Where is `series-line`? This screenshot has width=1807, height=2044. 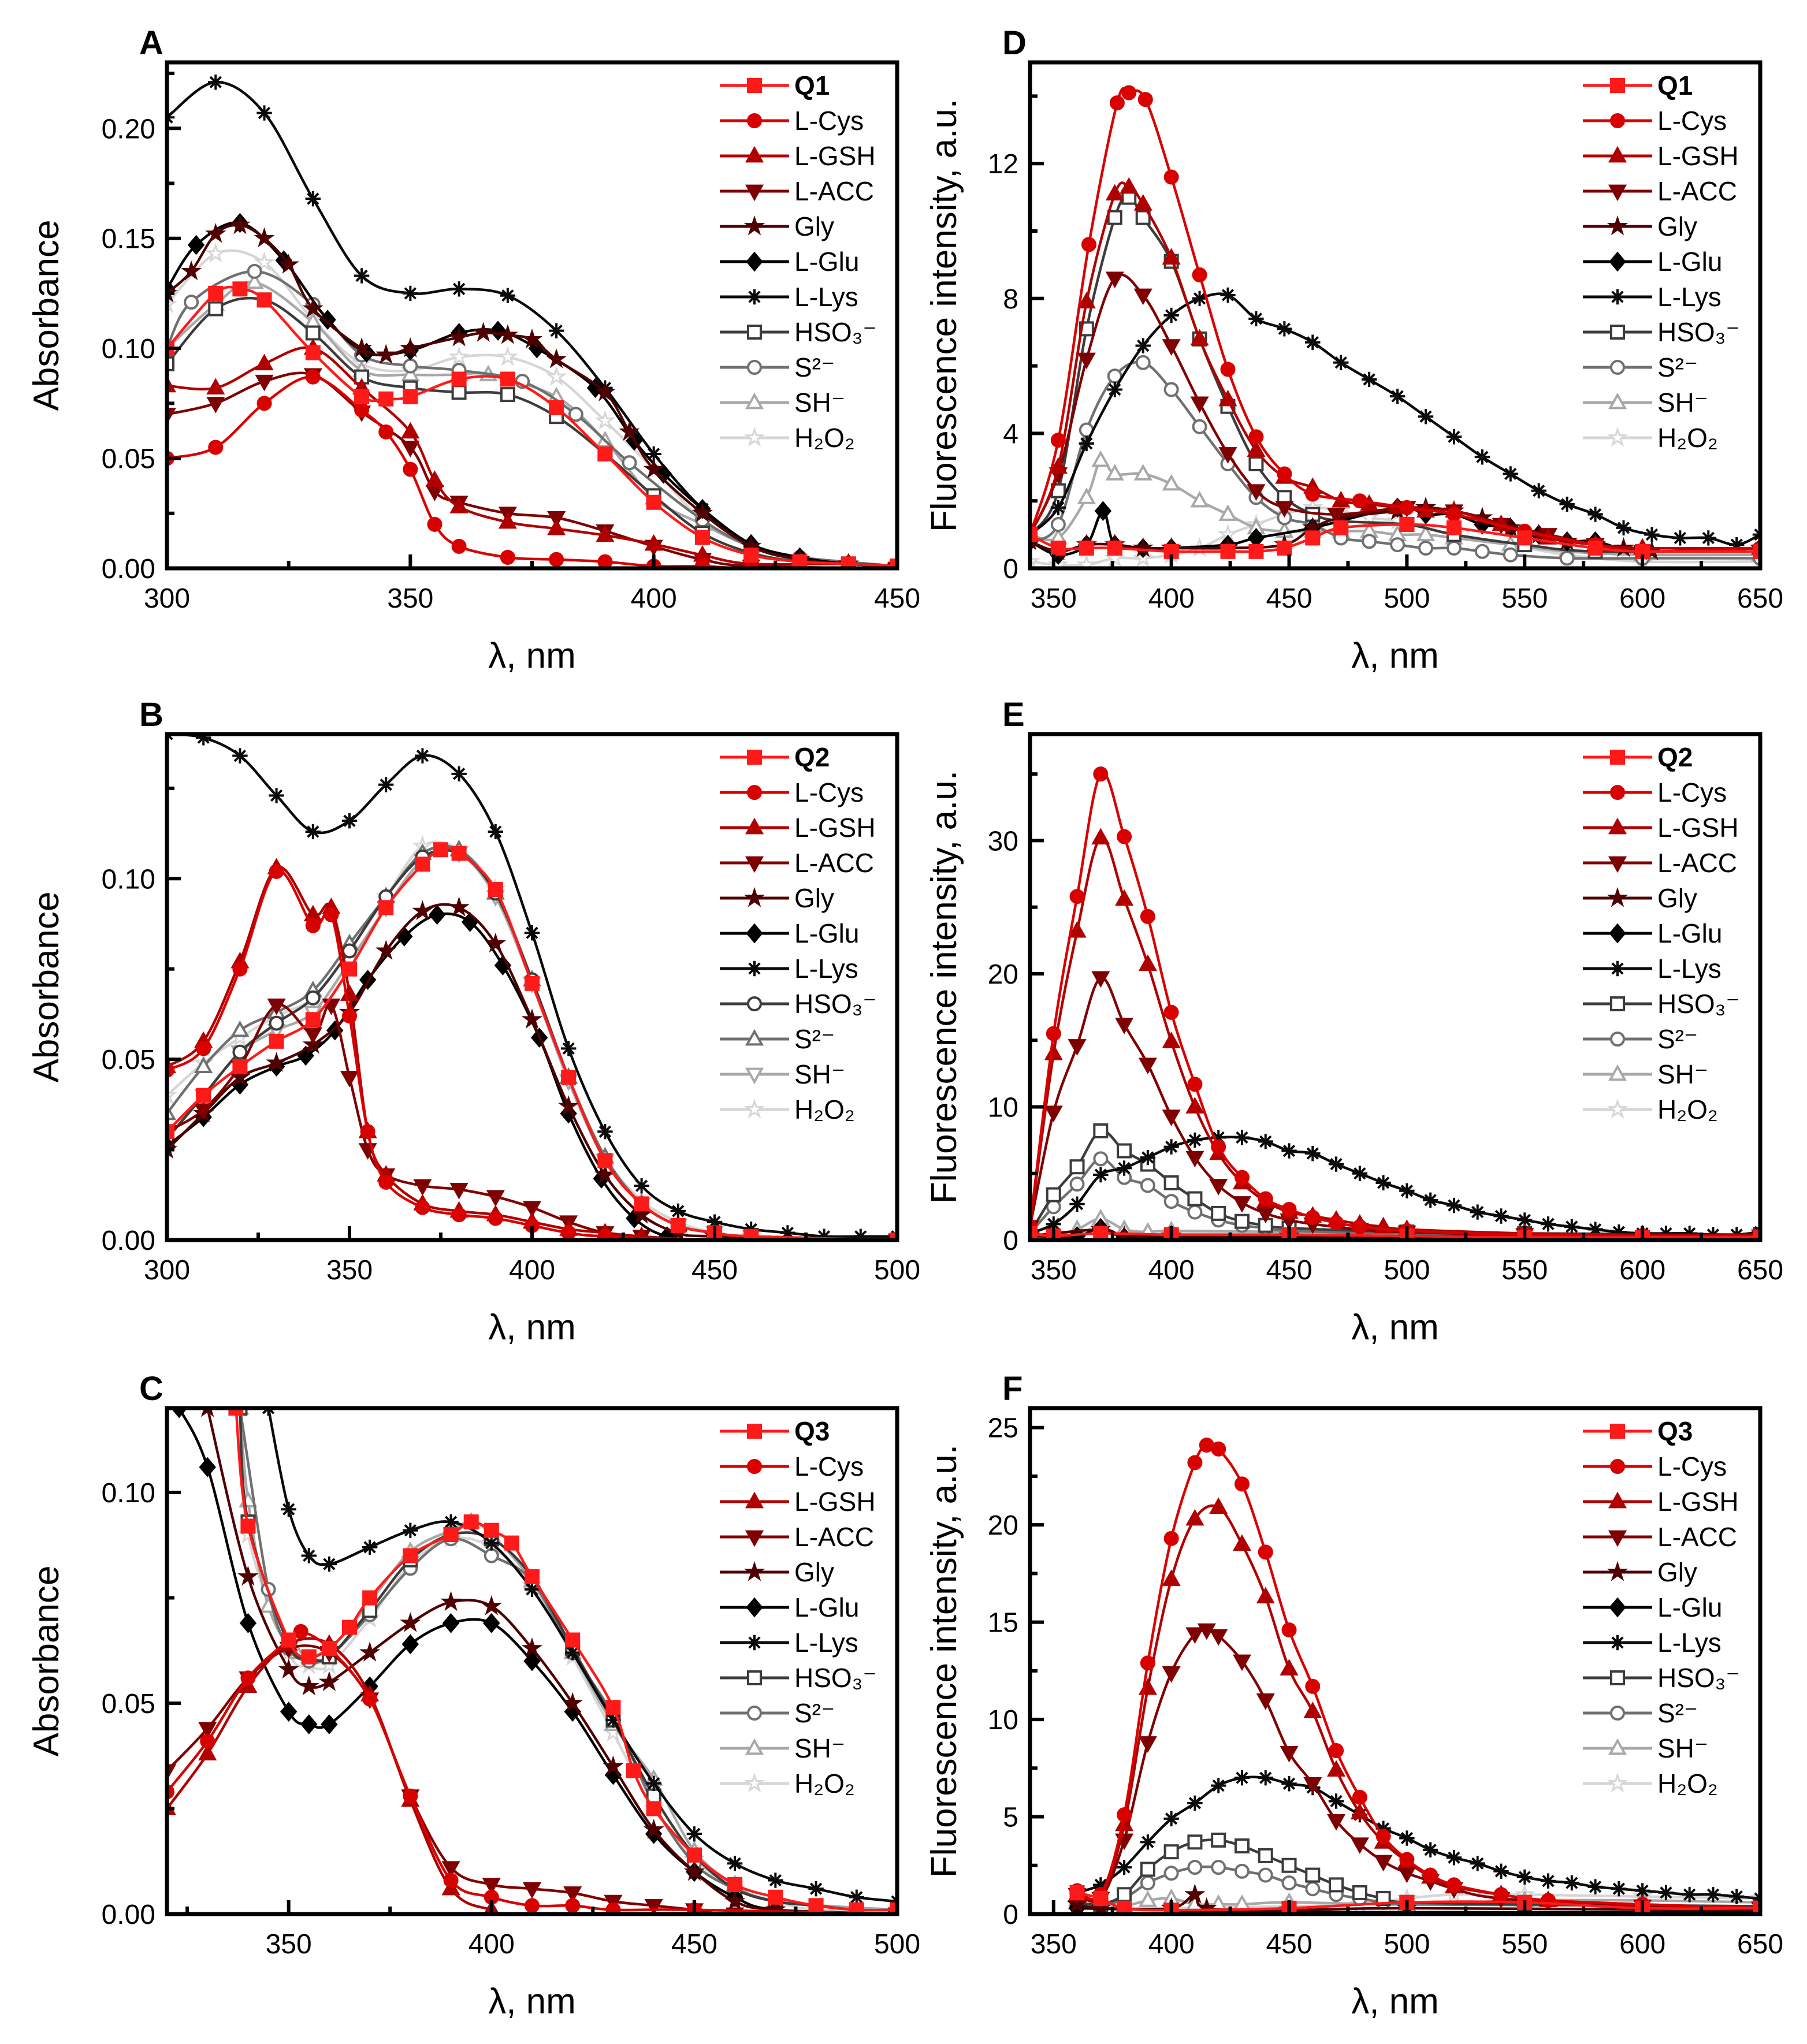 series-line is located at coordinates (532, 1776).